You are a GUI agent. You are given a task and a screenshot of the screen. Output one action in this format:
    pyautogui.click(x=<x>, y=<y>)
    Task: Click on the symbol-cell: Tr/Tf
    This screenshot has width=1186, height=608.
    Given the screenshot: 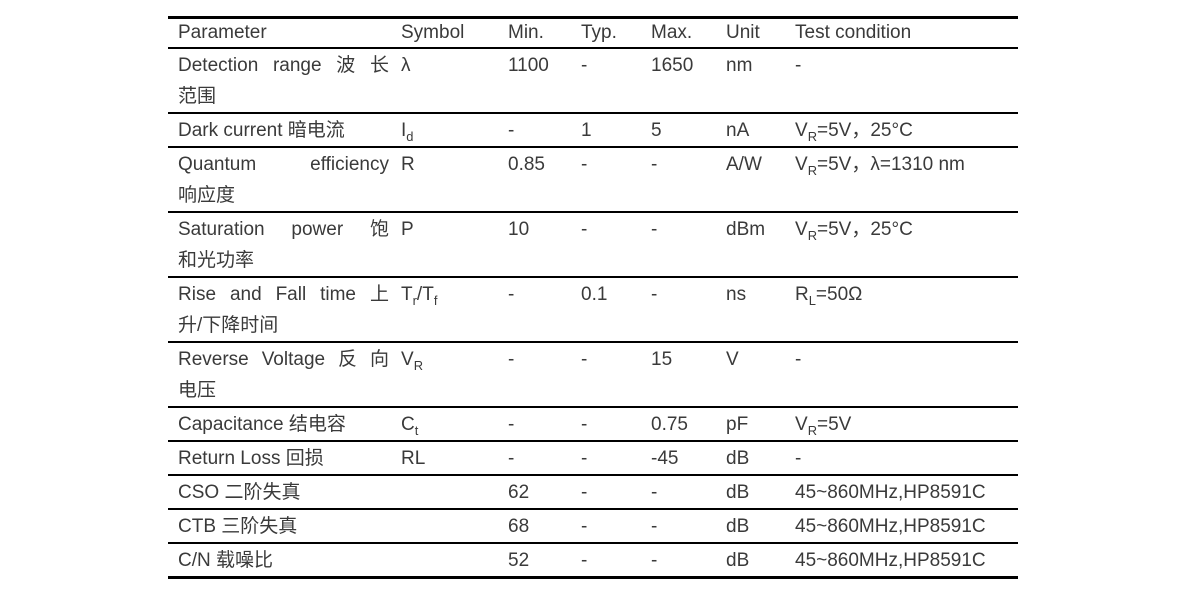 What is the action you would take?
    pyautogui.click(x=419, y=296)
    